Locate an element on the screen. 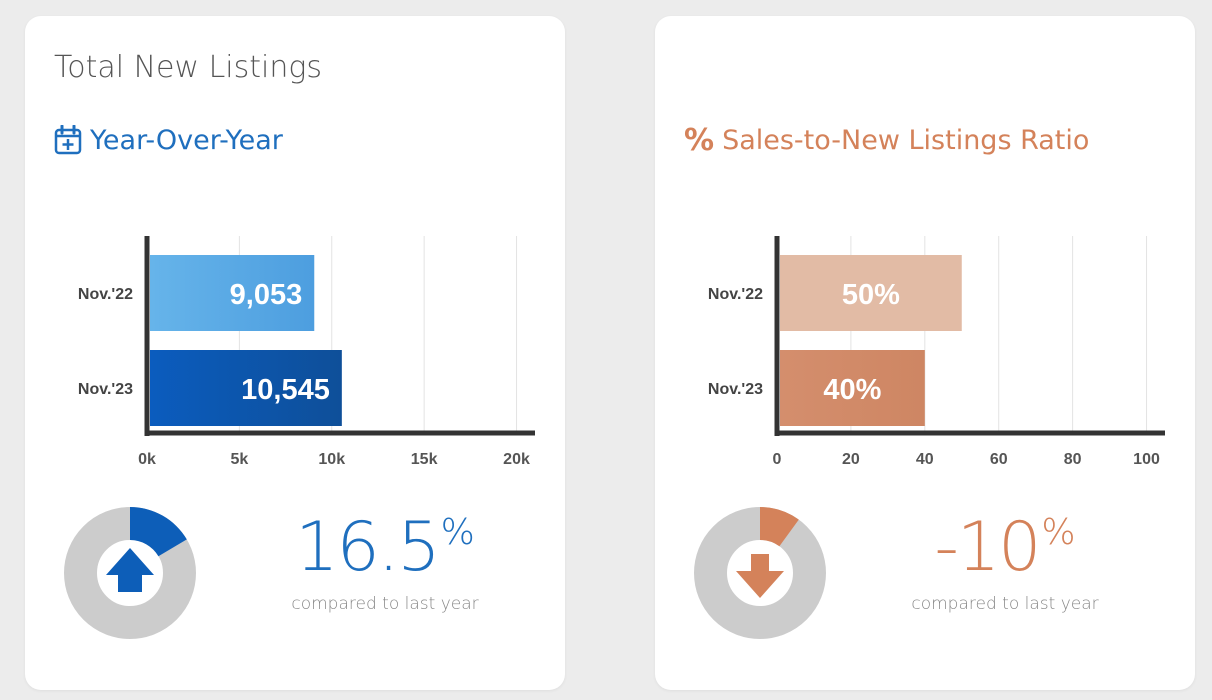 Image resolution: width=1212 pixels, height=700 pixels. x-tick-label: 20 is located at coordinates (851, 459).